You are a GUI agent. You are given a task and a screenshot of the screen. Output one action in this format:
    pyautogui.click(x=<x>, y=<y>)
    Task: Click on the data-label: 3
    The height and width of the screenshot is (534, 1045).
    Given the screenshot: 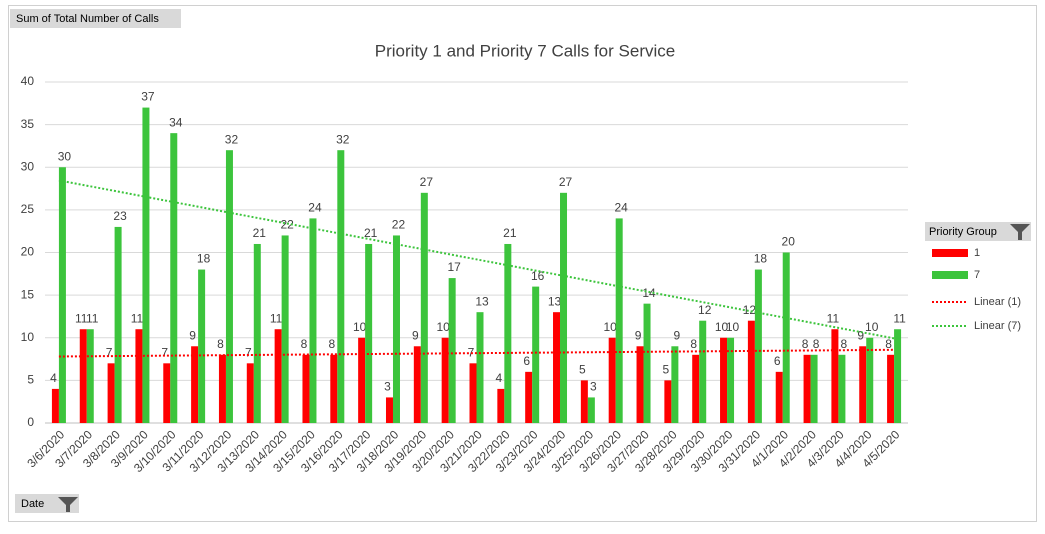 What is the action you would take?
    pyautogui.click(x=387, y=387)
    